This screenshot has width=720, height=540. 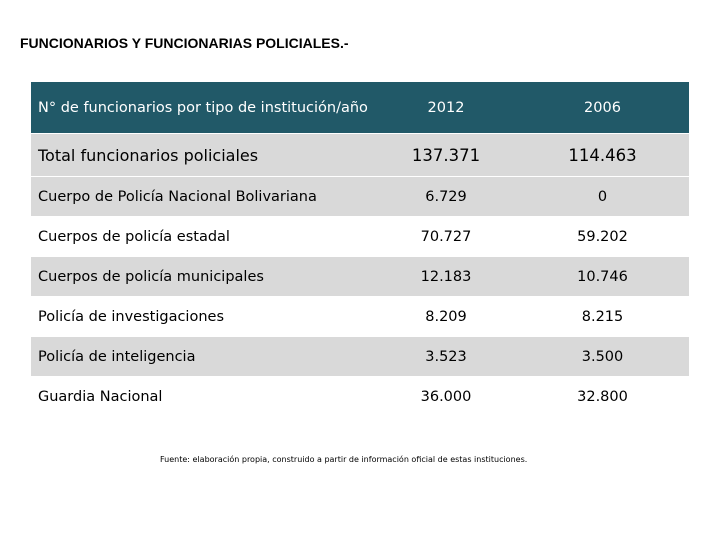 I want to click on row-2006: 8.215, so click(x=602, y=316).